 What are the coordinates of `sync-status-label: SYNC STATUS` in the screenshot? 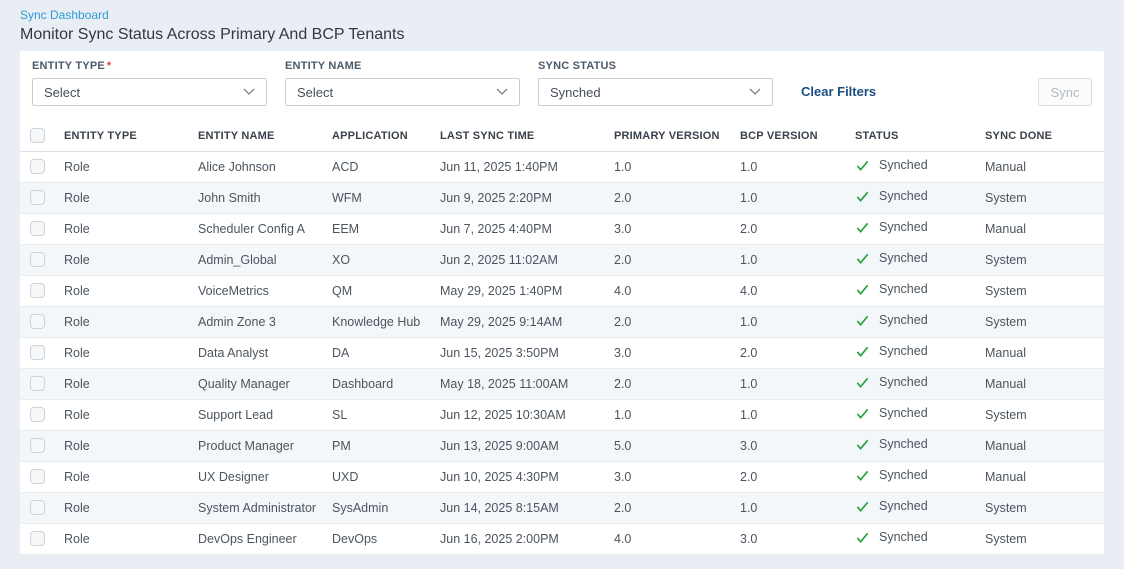 It's located at (577, 66).